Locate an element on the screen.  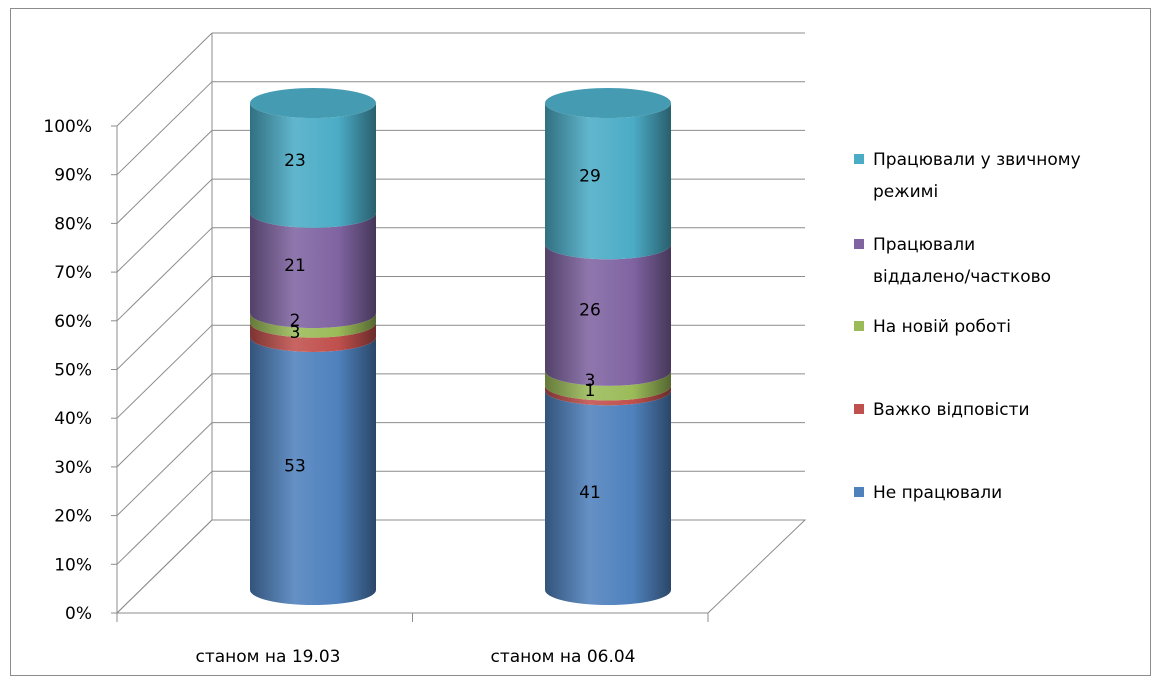
y-tick-label: 20% is located at coordinates (73, 517).